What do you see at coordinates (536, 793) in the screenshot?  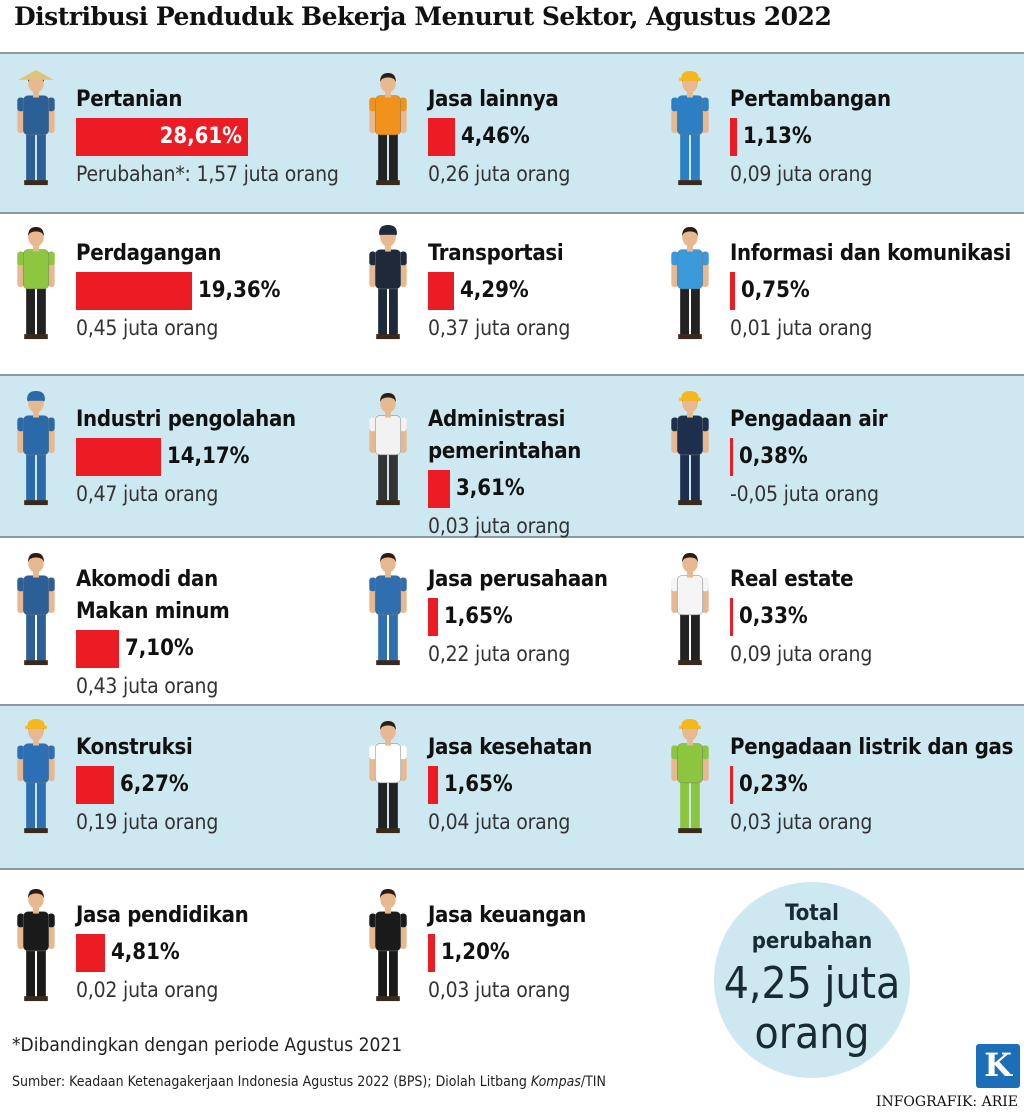 I see `sector-cell: Jasa kesehatan 1,65% 0,04 juta orang` at bounding box center [536, 793].